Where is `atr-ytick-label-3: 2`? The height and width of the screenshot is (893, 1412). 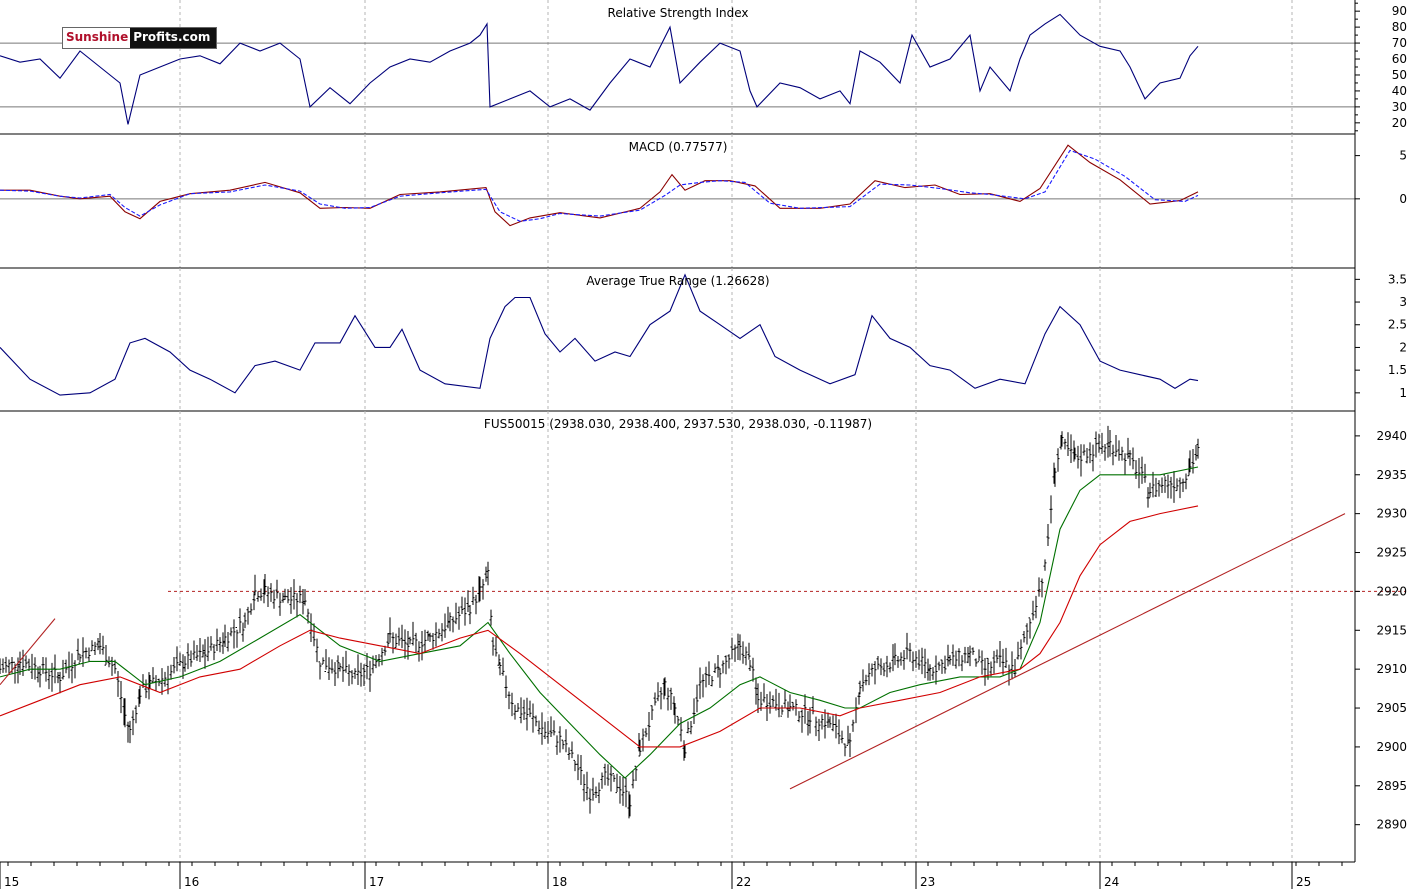 atr-ytick-label-3: 2 is located at coordinates (1403, 347).